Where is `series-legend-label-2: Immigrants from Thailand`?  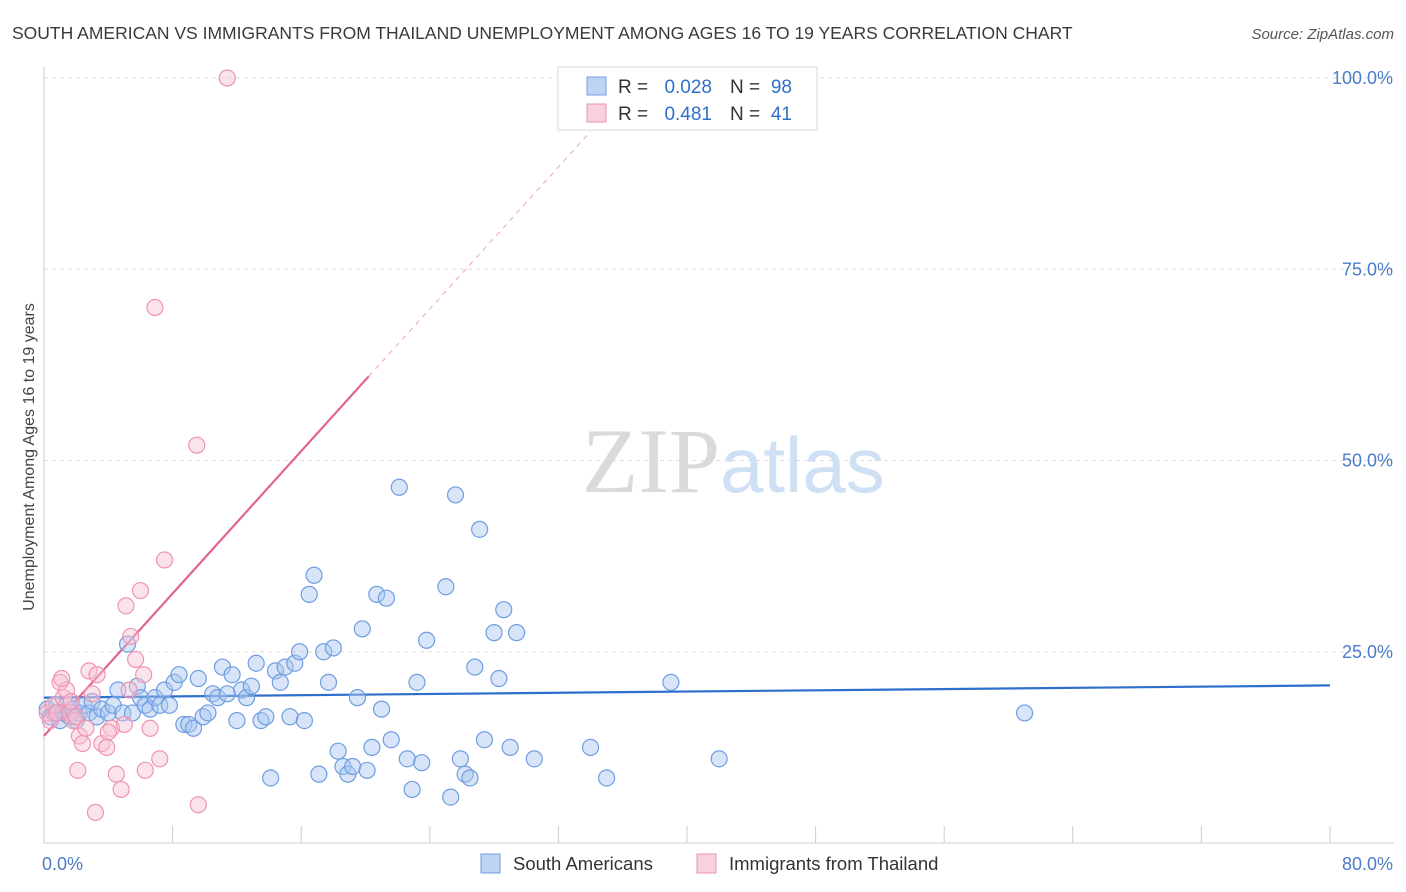 series-legend-label-2: Immigrants from Thailand is located at coordinates (833, 863).